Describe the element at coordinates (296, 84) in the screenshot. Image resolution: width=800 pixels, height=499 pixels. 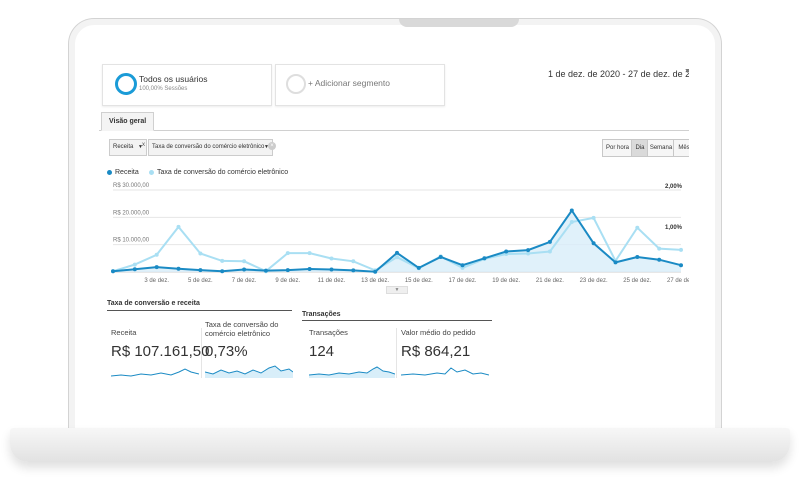
I see `segment-empty-icon` at that location.